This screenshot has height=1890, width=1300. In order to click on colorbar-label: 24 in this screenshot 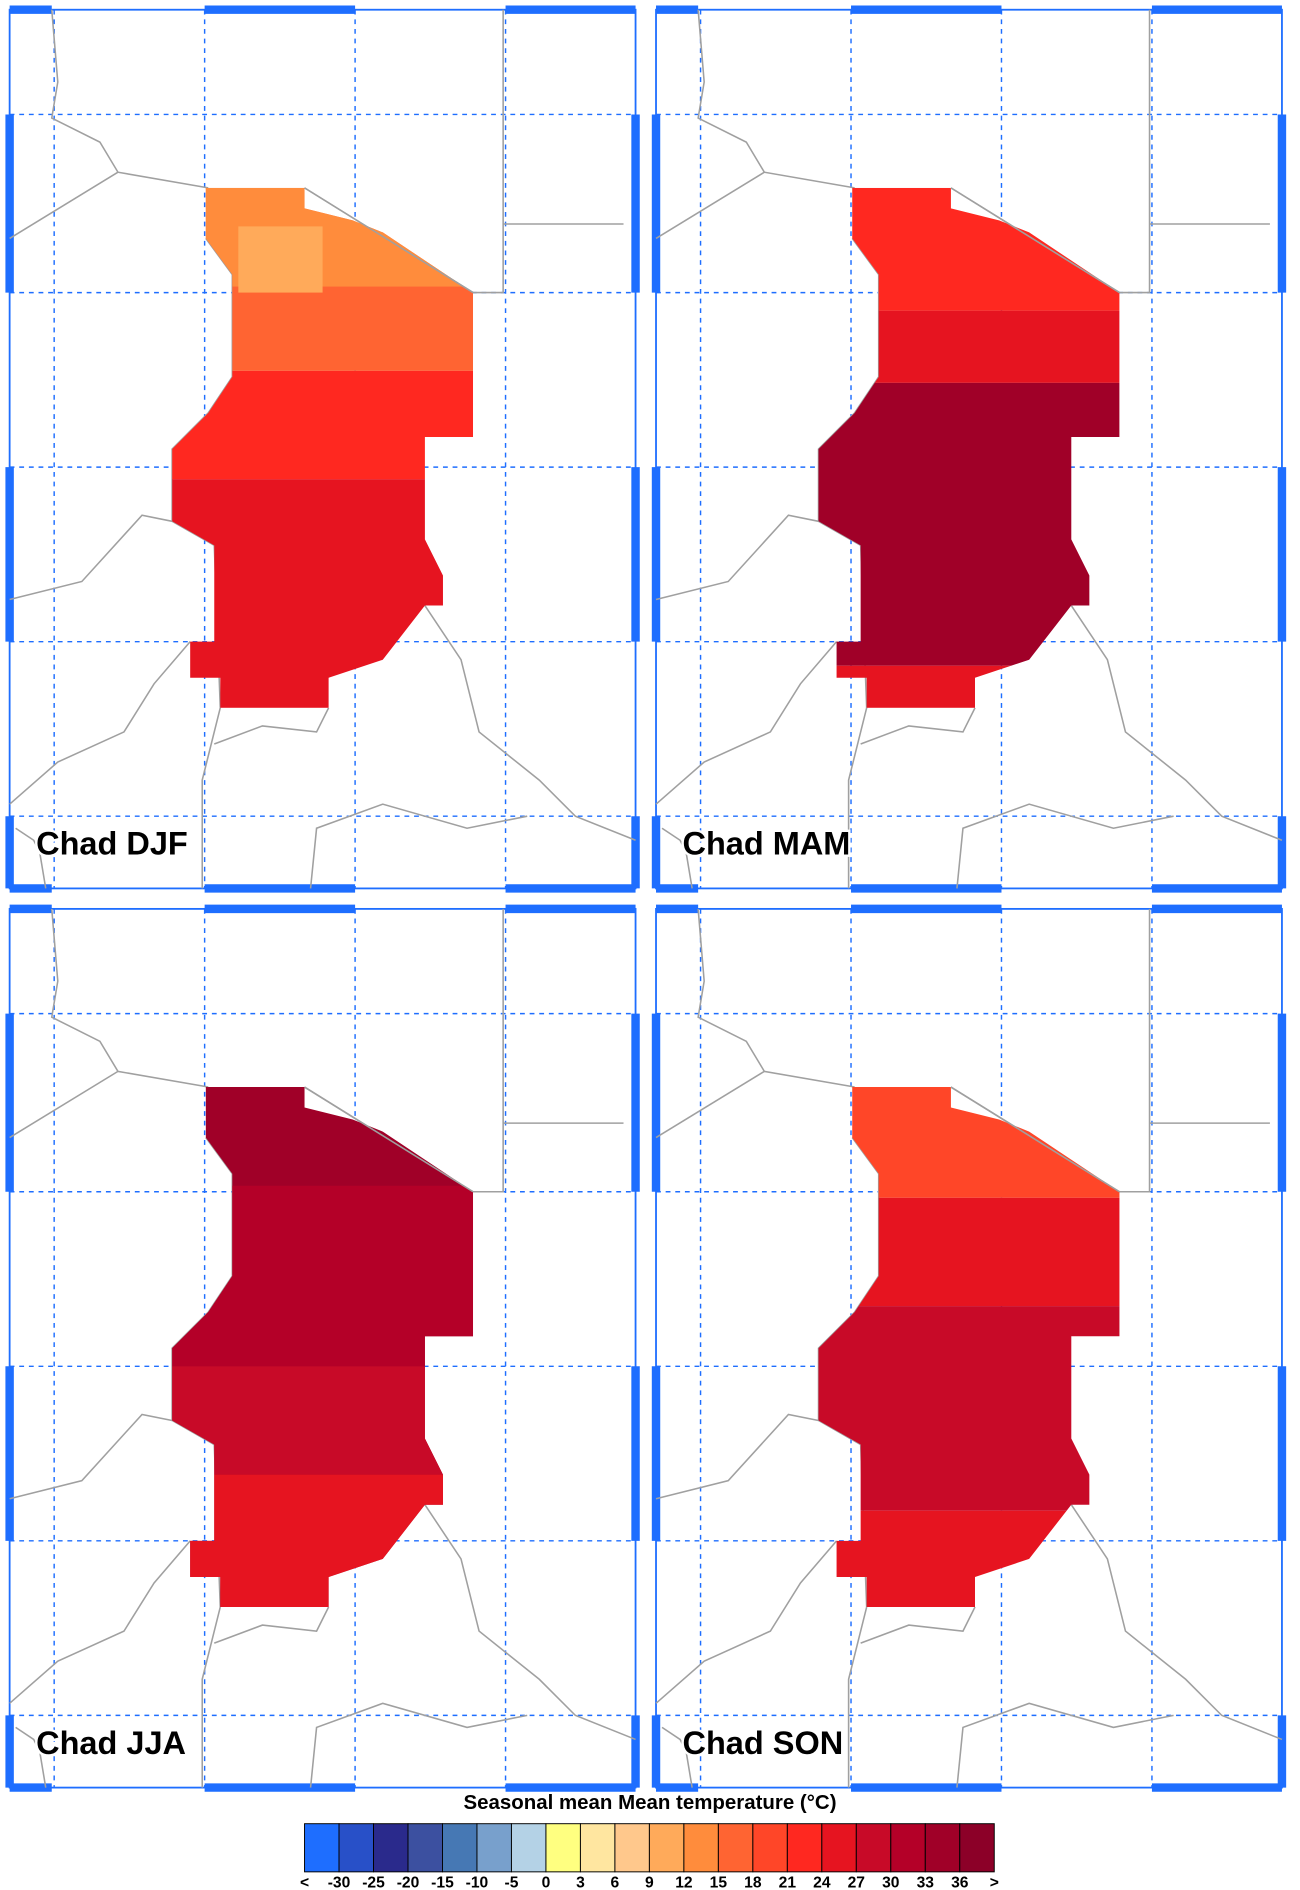, I will do `click(822, 1882)`.